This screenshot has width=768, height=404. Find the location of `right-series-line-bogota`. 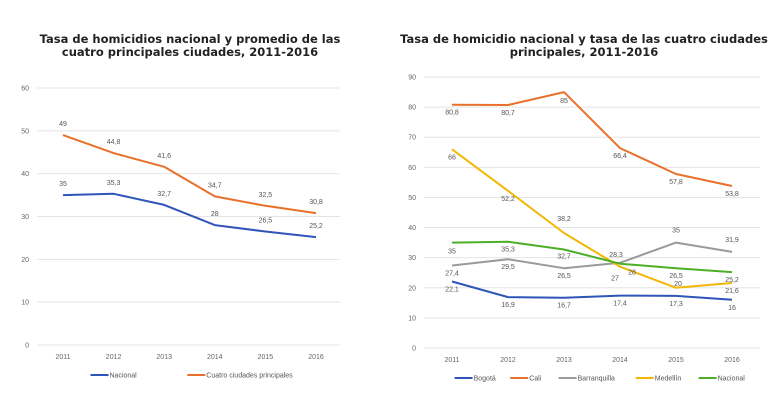

right-series-line-bogota is located at coordinates (592, 290).